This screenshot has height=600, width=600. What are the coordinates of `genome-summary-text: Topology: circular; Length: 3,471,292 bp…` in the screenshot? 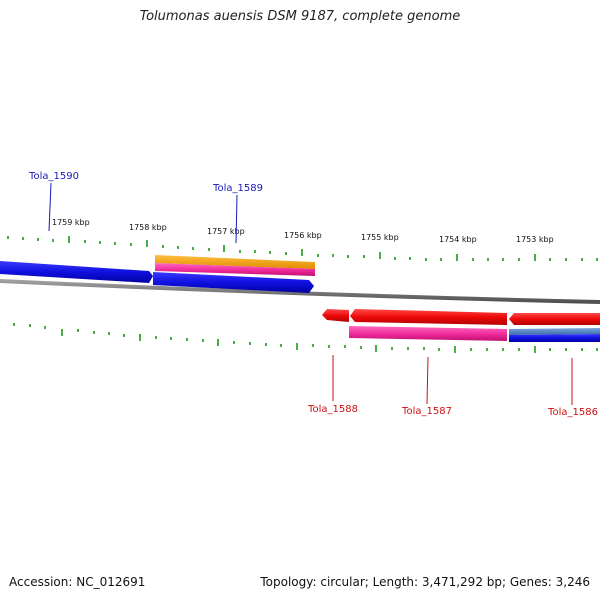 It's located at (425, 582).